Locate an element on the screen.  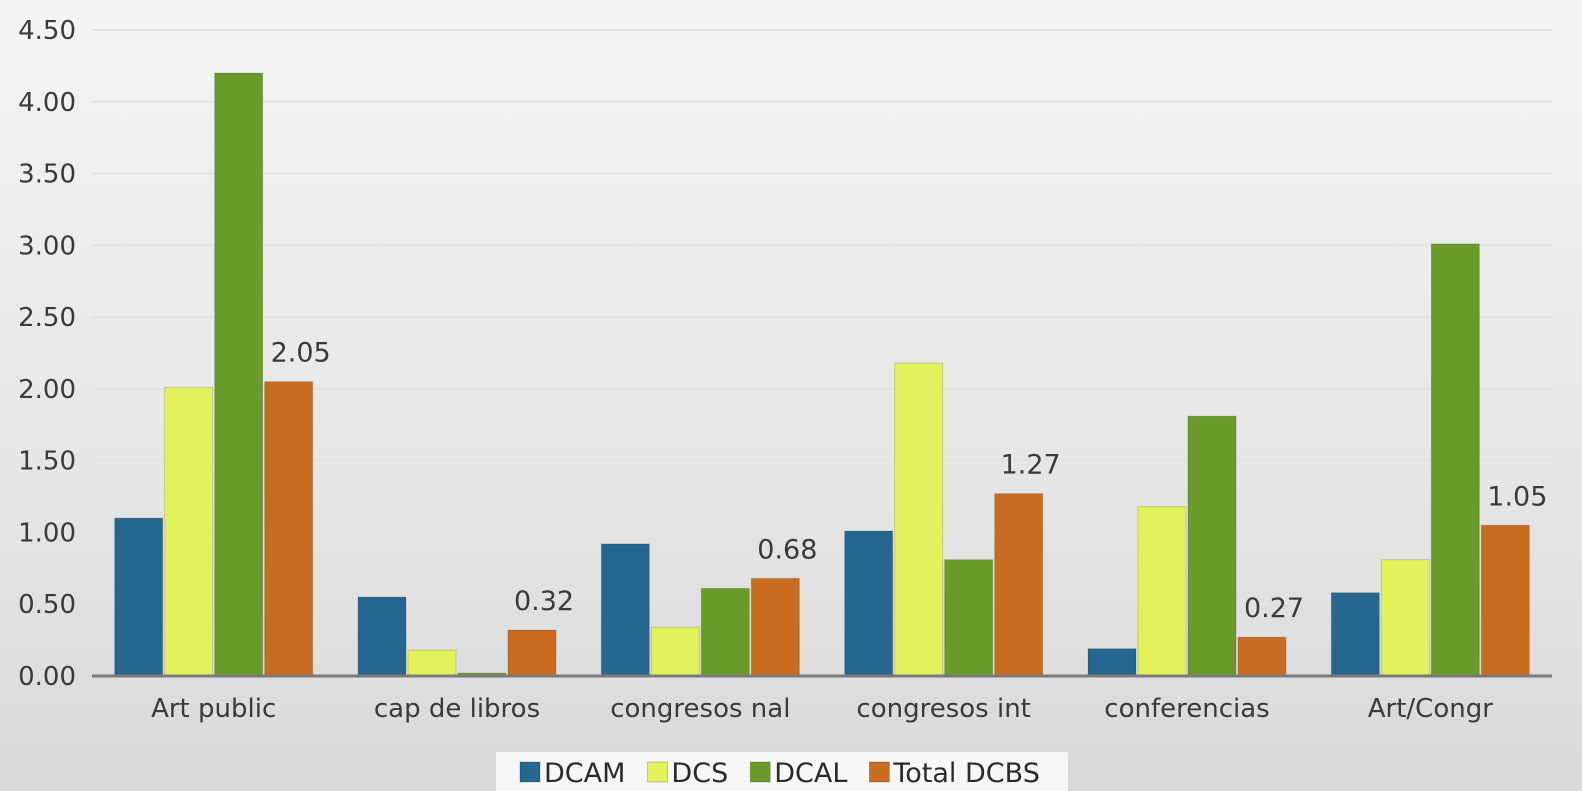
y-tick-label: 0.00 is located at coordinates (47, 677).